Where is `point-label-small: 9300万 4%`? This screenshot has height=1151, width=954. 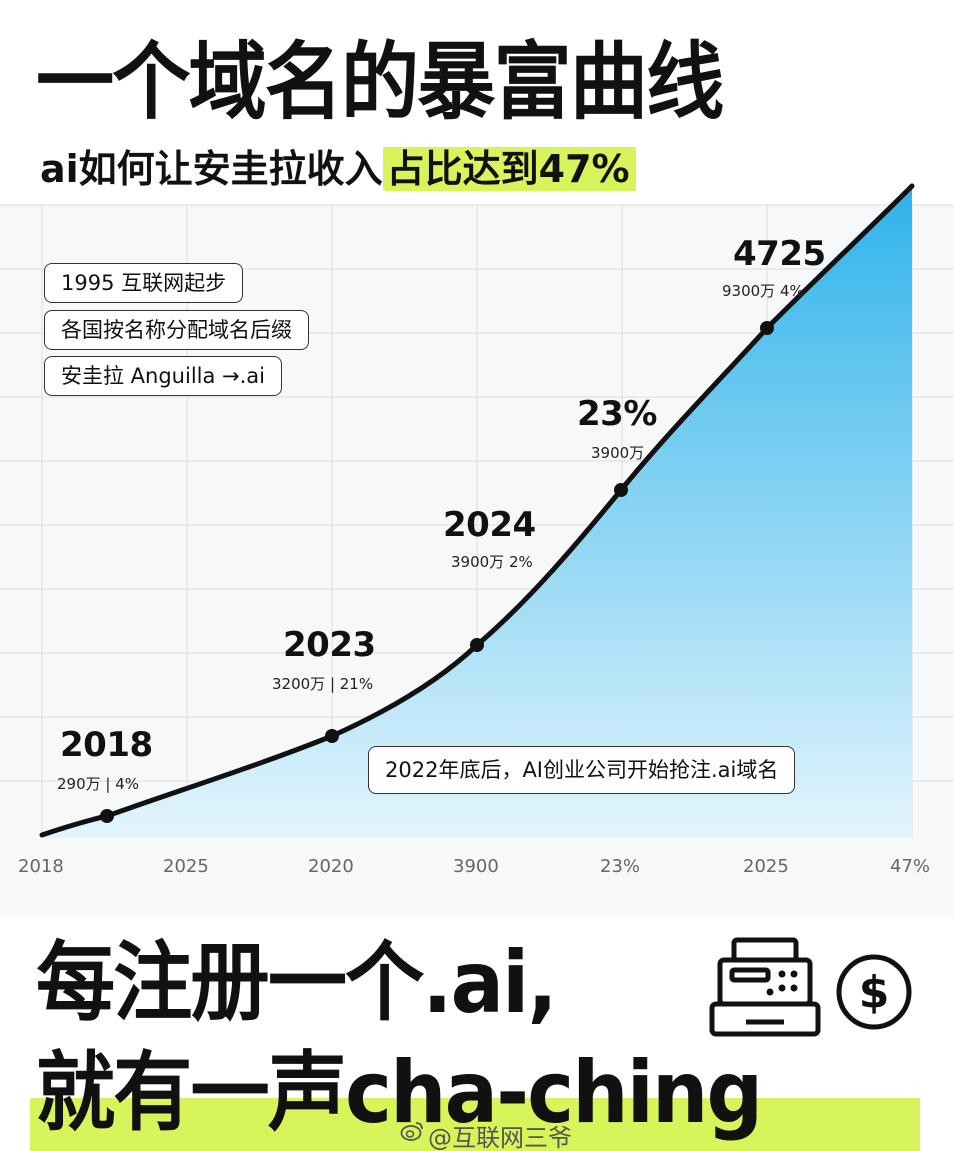 point-label-small: 9300万 4% is located at coordinates (763, 291).